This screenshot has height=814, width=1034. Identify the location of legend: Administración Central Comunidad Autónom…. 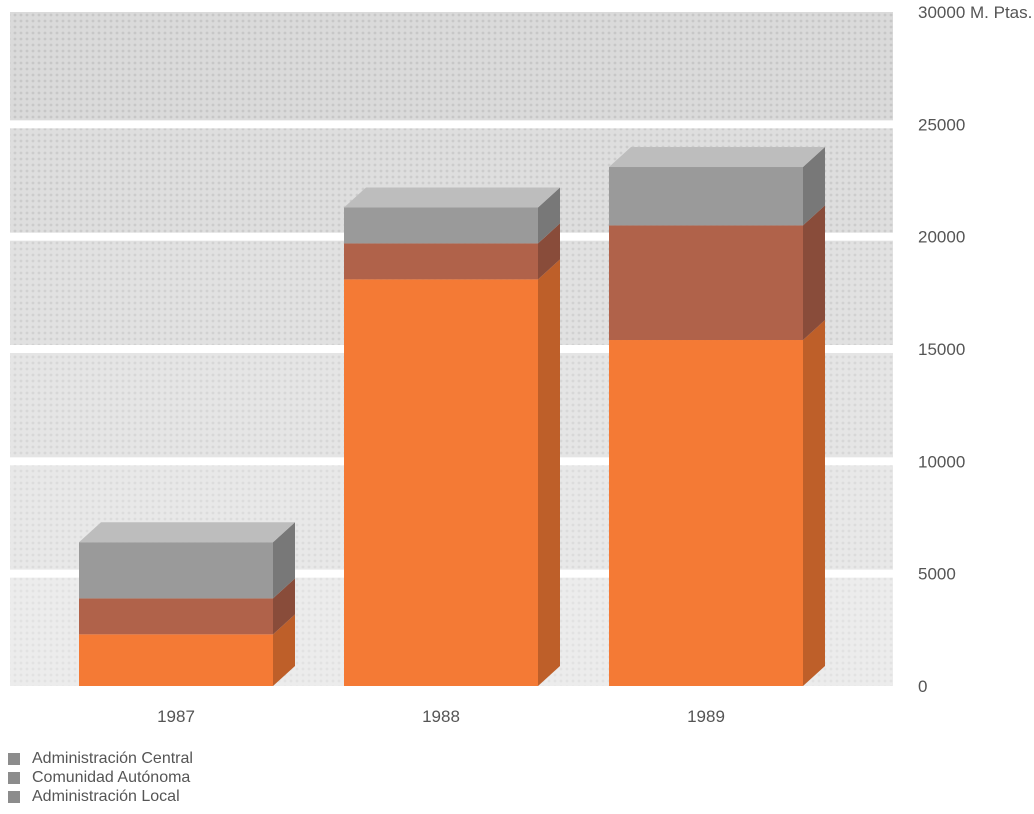
(100, 777).